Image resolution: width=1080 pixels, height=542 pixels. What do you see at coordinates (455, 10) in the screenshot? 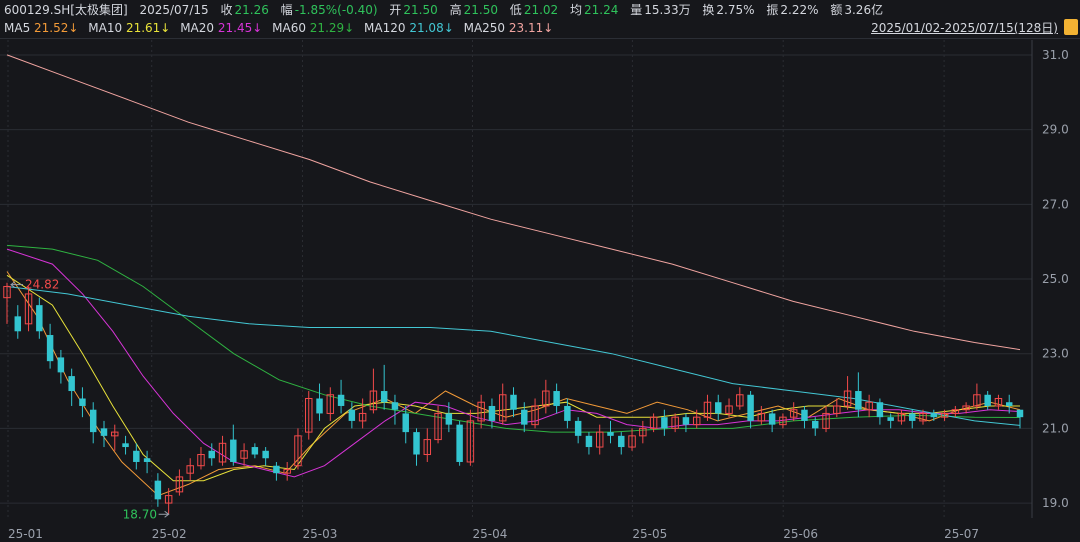
I see `high-label: 高` at bounding box center [455, 10].